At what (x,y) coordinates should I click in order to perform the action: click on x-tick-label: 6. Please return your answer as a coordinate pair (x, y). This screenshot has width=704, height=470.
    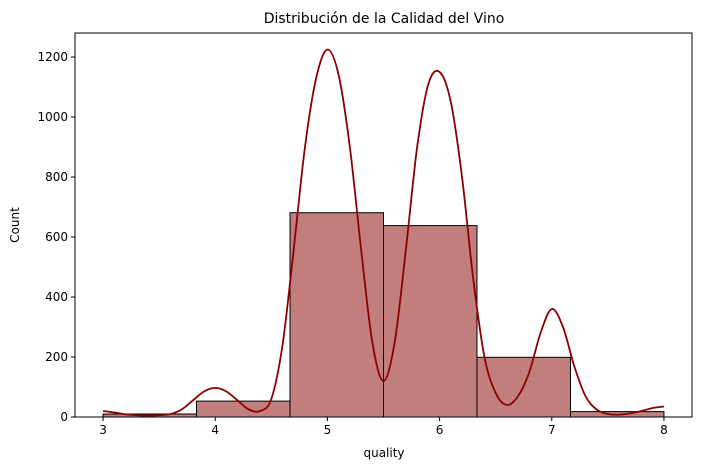
    Looking at the image, I should click on (440, 430).